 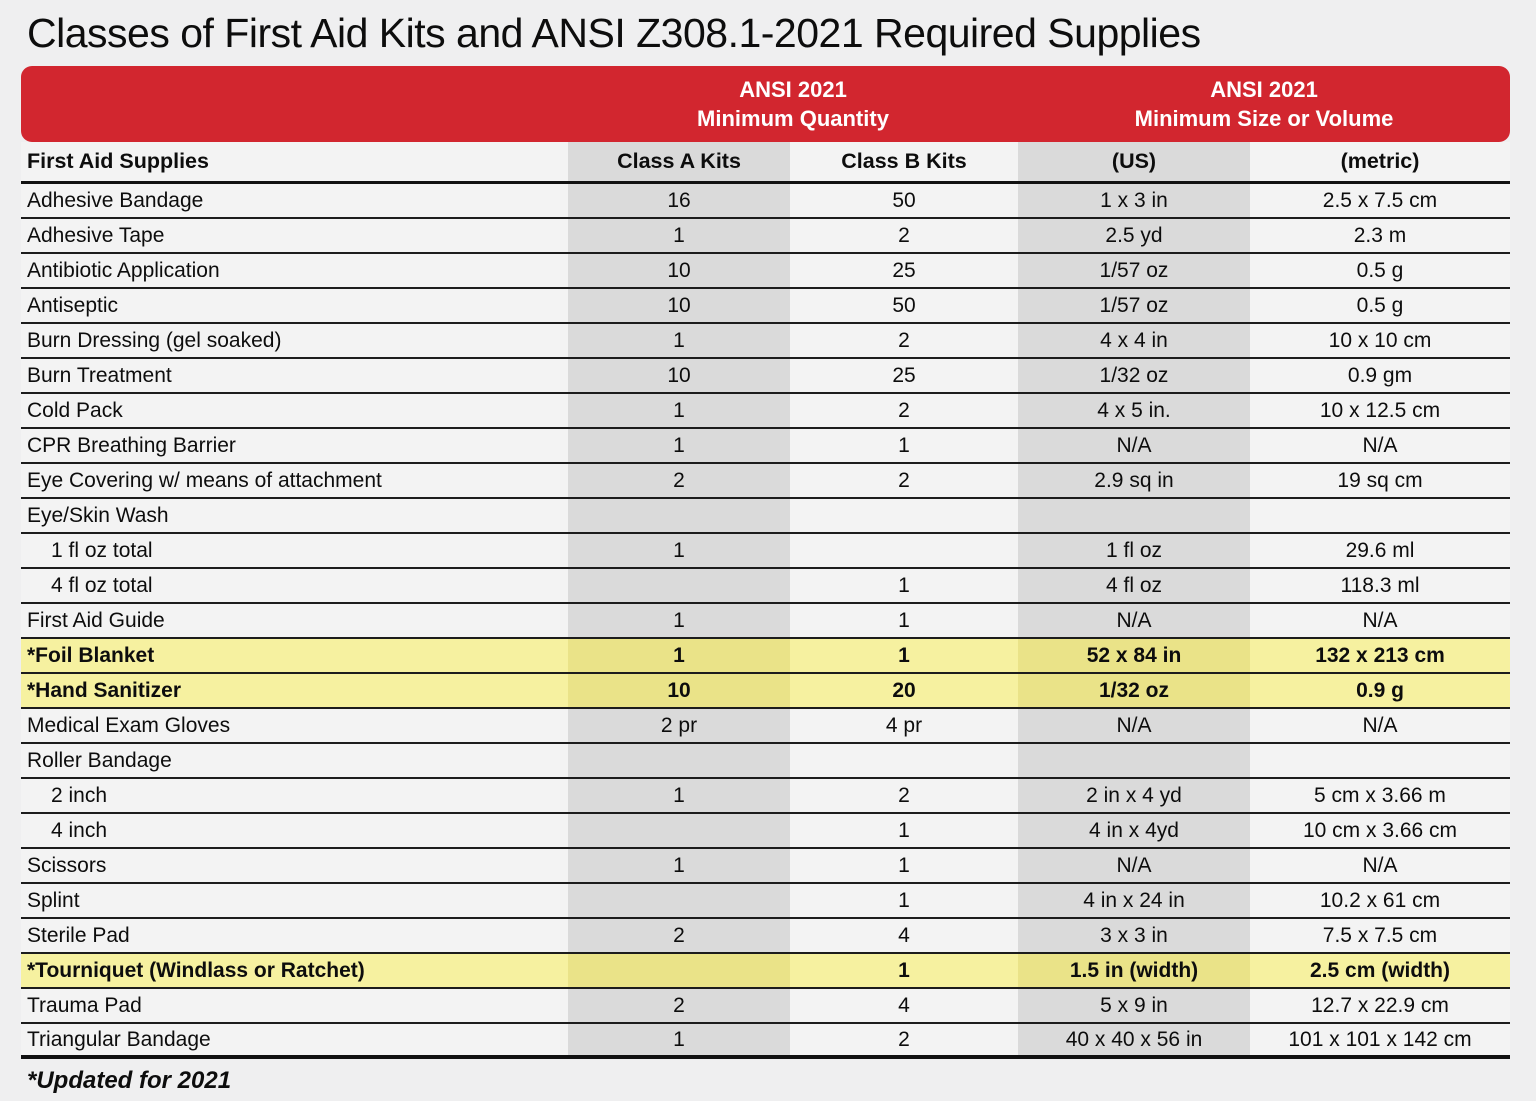 What do you see at coordinates (1380, 480) in the screenshot?
I see `metric-size-cell: 19 sq cm` at bounding box center [1380, 480].